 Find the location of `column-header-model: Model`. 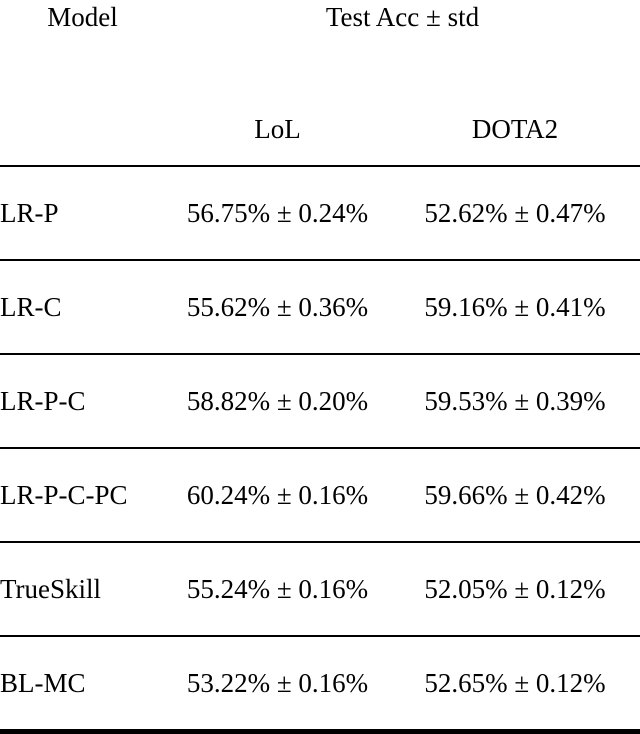

column-header-model: Model is located at coordinates (82, 17).